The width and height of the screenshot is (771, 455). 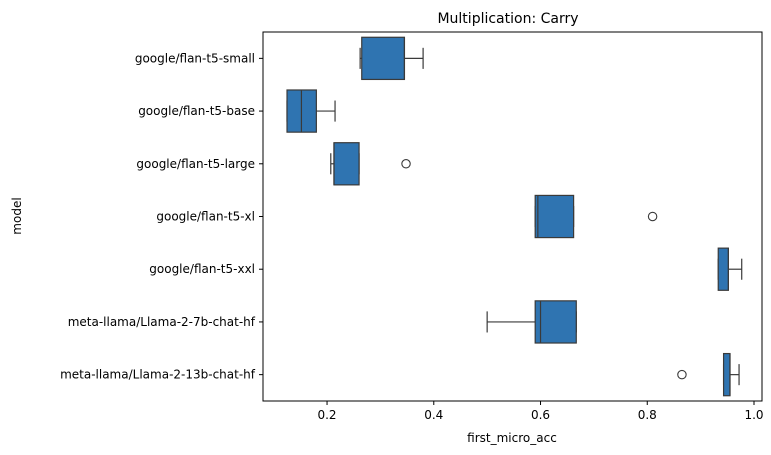 I want to click on y-tick-label: google/flan-t5-large, so click(x=195, y=164).